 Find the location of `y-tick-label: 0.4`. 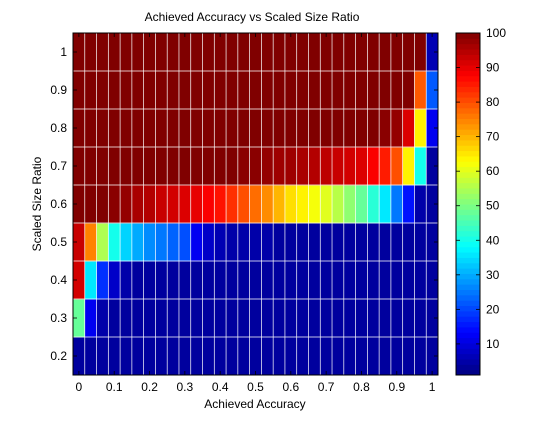

y-tick-label: 0.4 is located at coordinates (58, 280).